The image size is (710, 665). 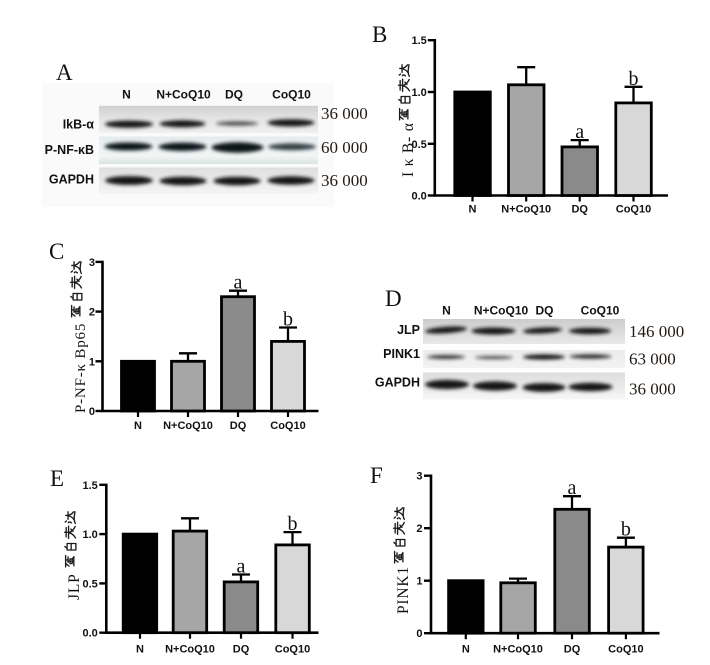 What do you see at coordinates (393, 298) in the screenshot?
I see `svg-text: D` at bounding box center [393, 298].